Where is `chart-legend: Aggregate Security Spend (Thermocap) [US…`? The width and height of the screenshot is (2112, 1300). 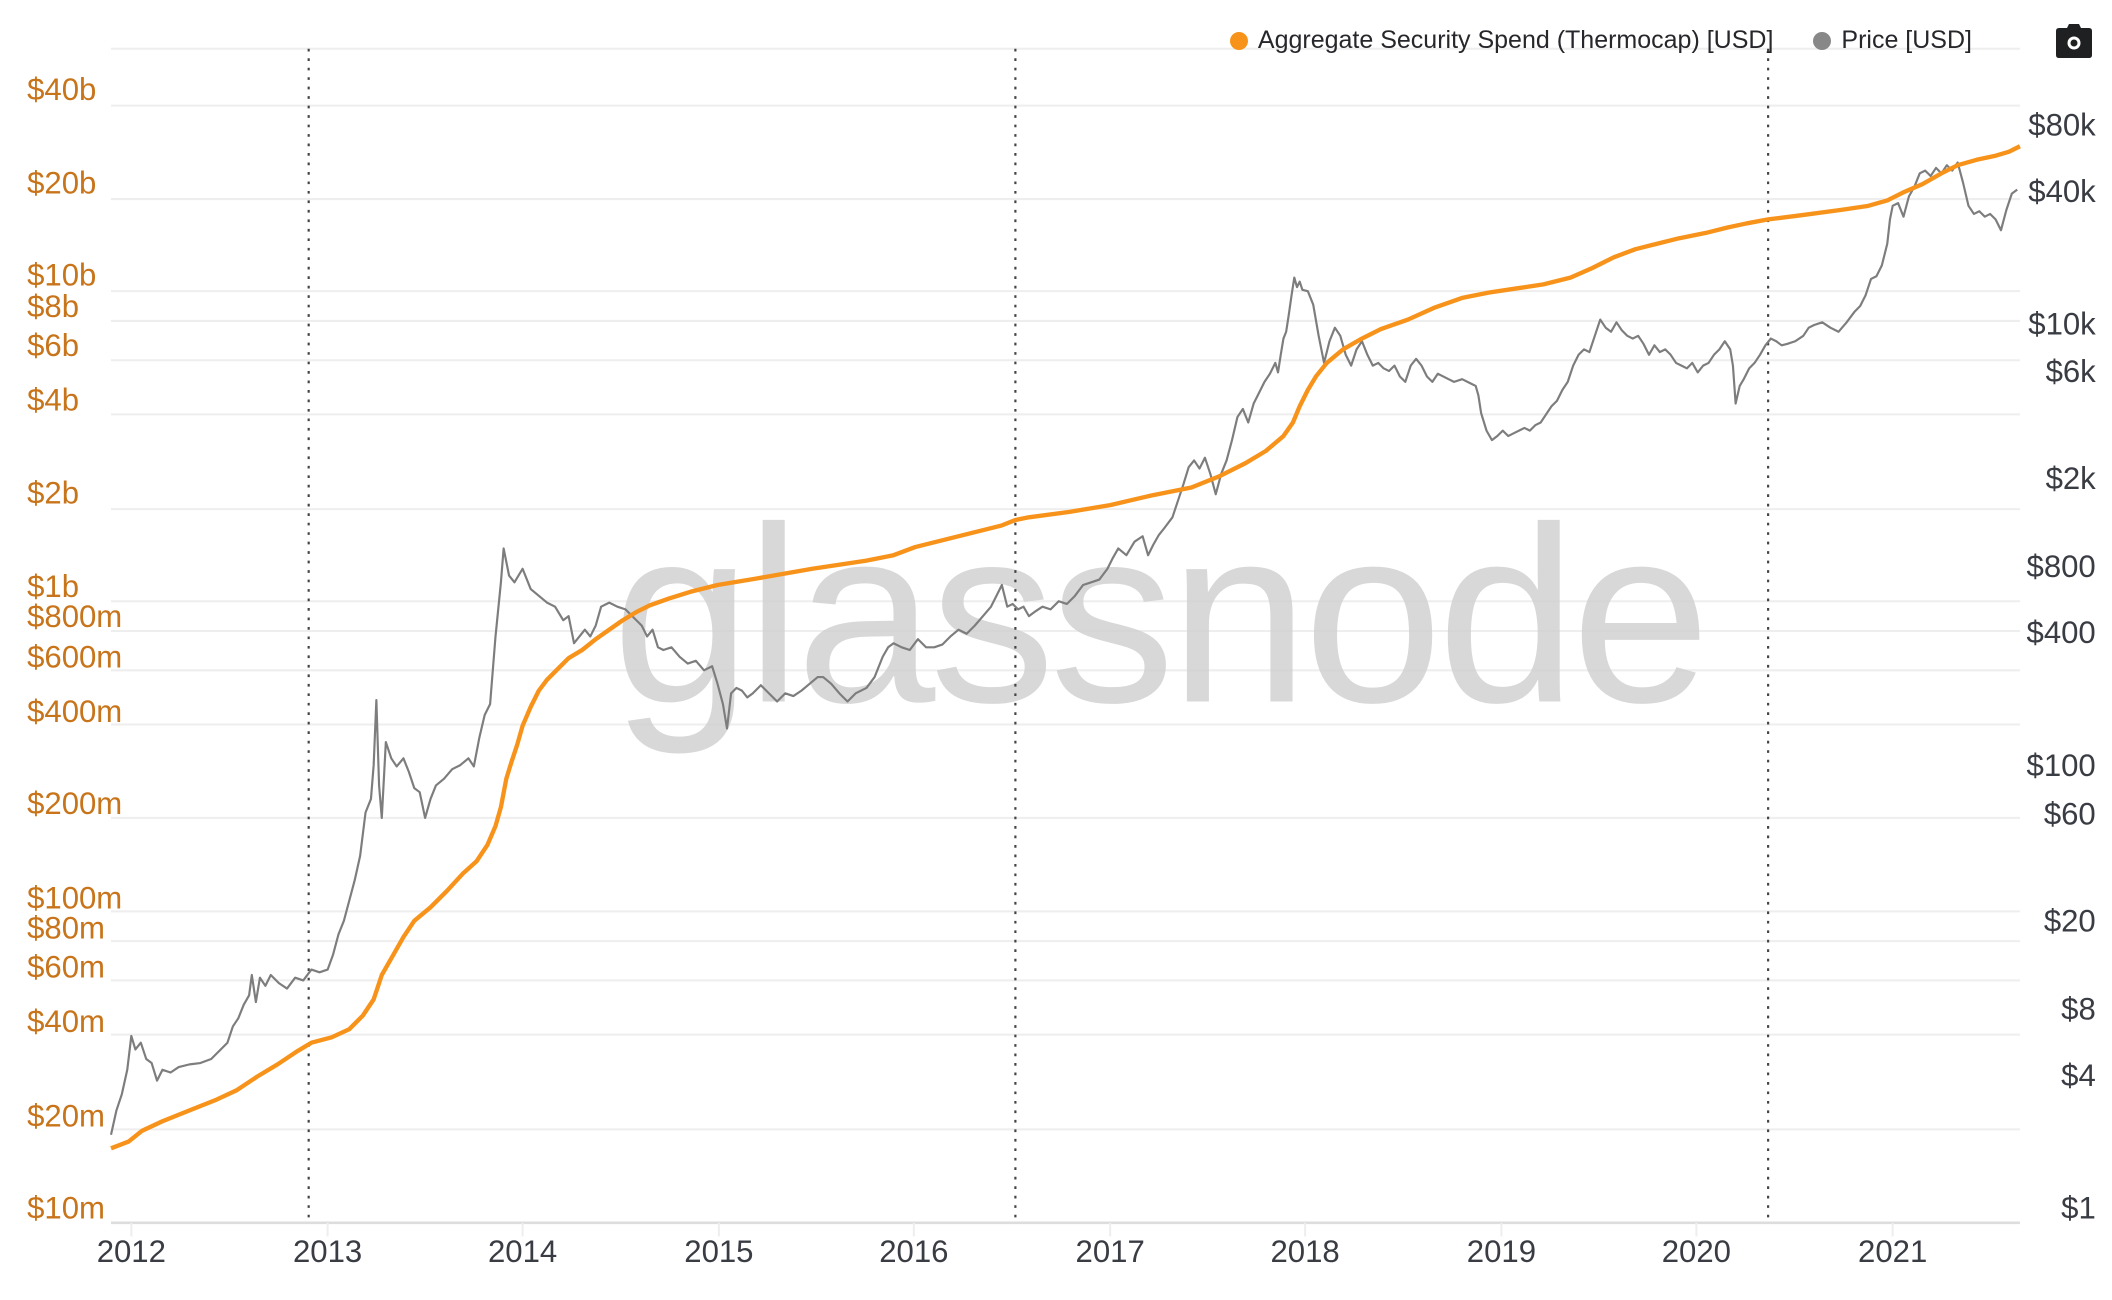 chart-legend: Aggregate Security Spend (Thermocap) [US… is located at coordinates (1600, 40).